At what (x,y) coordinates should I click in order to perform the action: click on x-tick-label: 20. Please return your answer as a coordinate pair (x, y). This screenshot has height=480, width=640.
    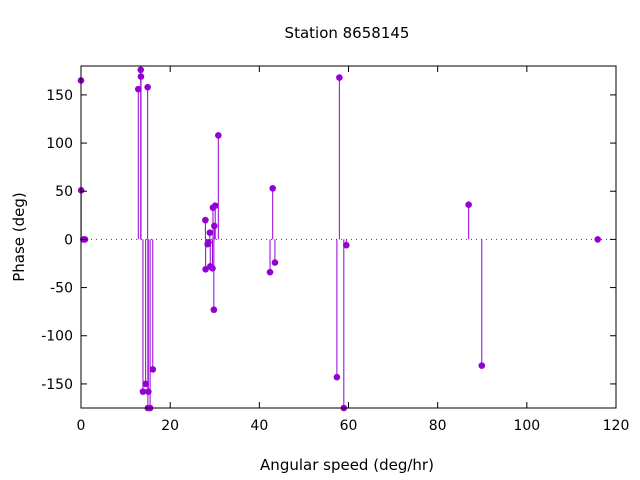
    Looking at the image, I should click on (170, 426).